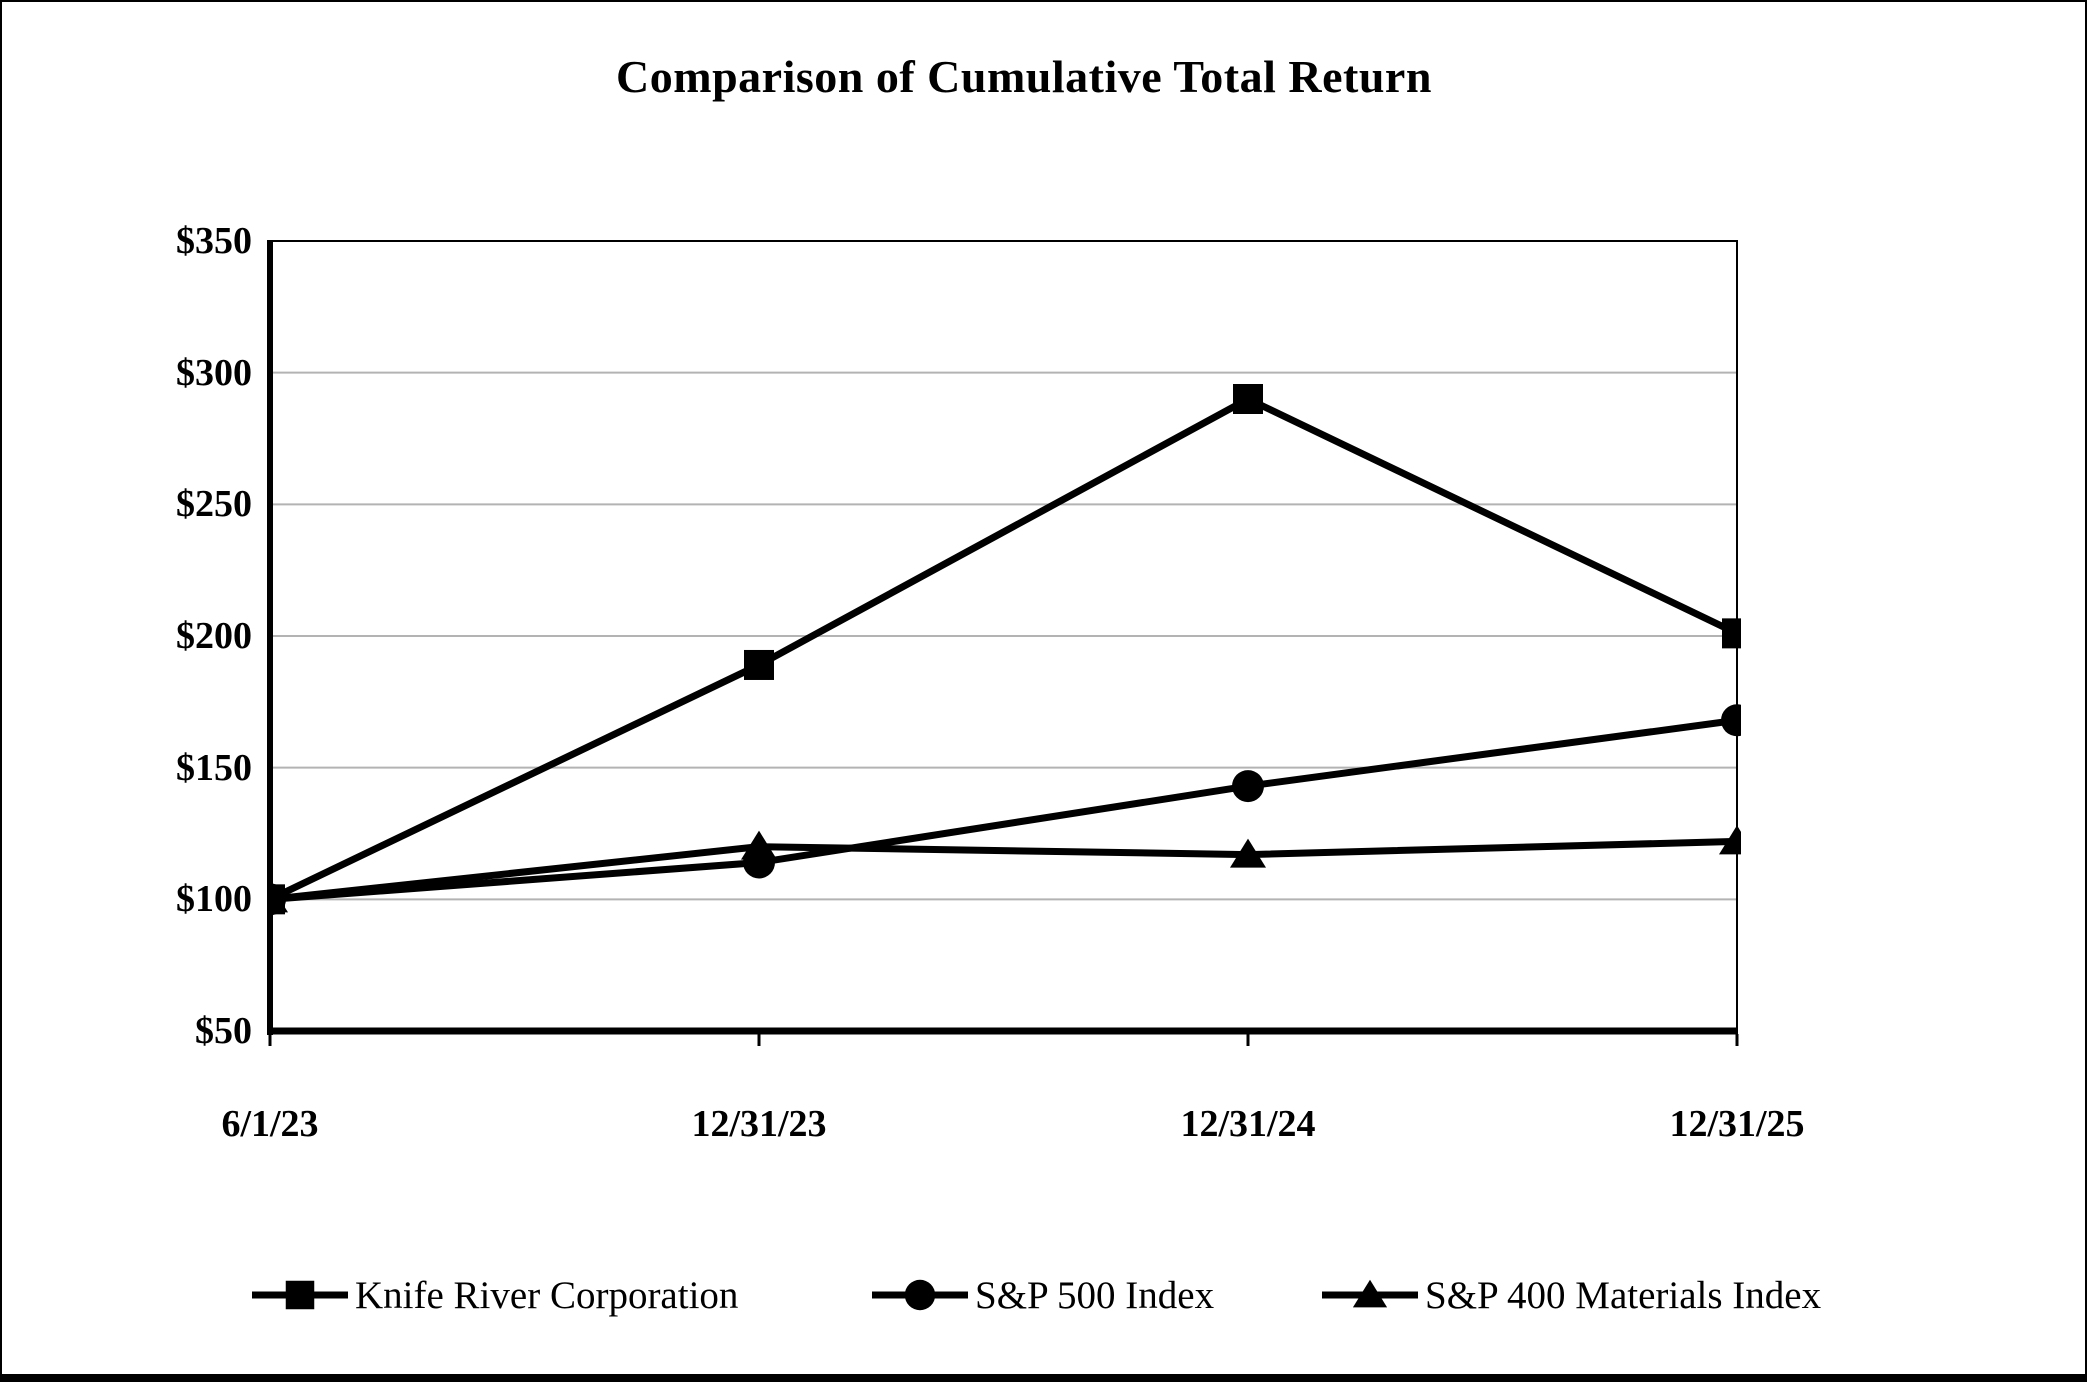 The width and height of the screenshot is (2087, 1382). I want to click on bottom-border-bar, so click(1043, 1377).